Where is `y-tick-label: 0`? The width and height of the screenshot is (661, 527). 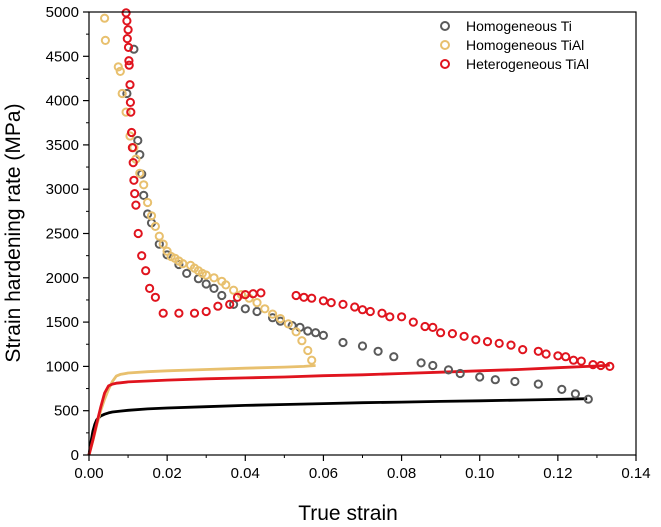 y-tick-label: 0 is located at coordinates (75, 455).